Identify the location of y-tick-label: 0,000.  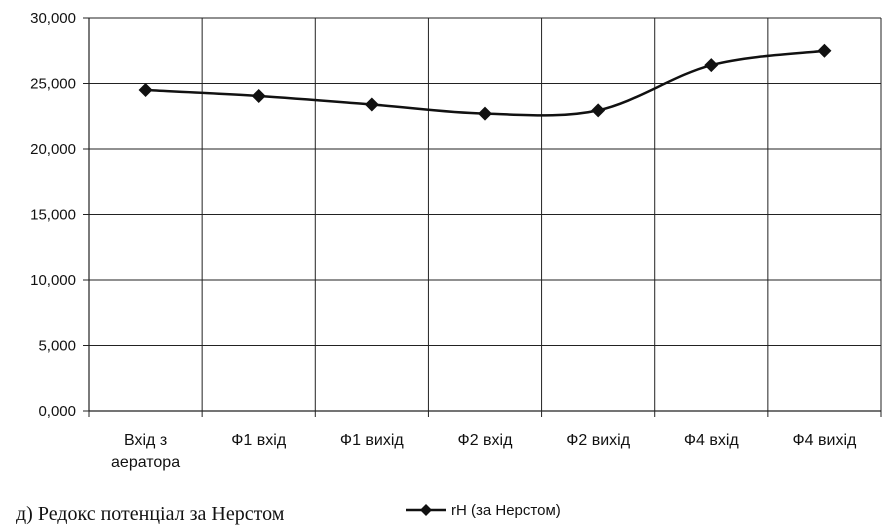
(57, 411).